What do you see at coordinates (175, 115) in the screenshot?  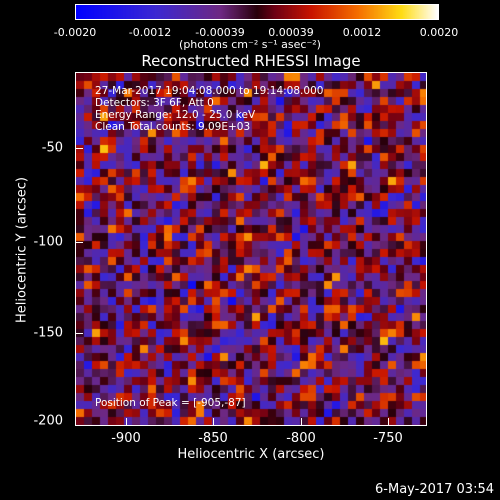 I see `annotation-energy: Energy Range: 12.0 - 25.0 keV` at bounding box center [175, 115].